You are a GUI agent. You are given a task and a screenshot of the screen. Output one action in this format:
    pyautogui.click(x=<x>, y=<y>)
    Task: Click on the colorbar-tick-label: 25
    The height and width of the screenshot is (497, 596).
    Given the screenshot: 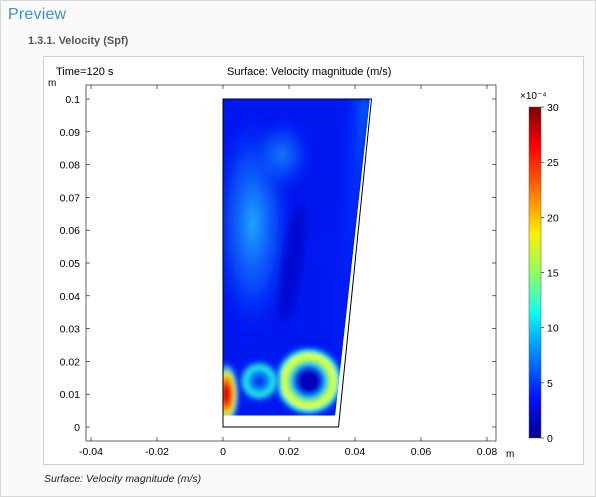 What is the action you would take?
    pyautogui.click(x=553, y=163)
    